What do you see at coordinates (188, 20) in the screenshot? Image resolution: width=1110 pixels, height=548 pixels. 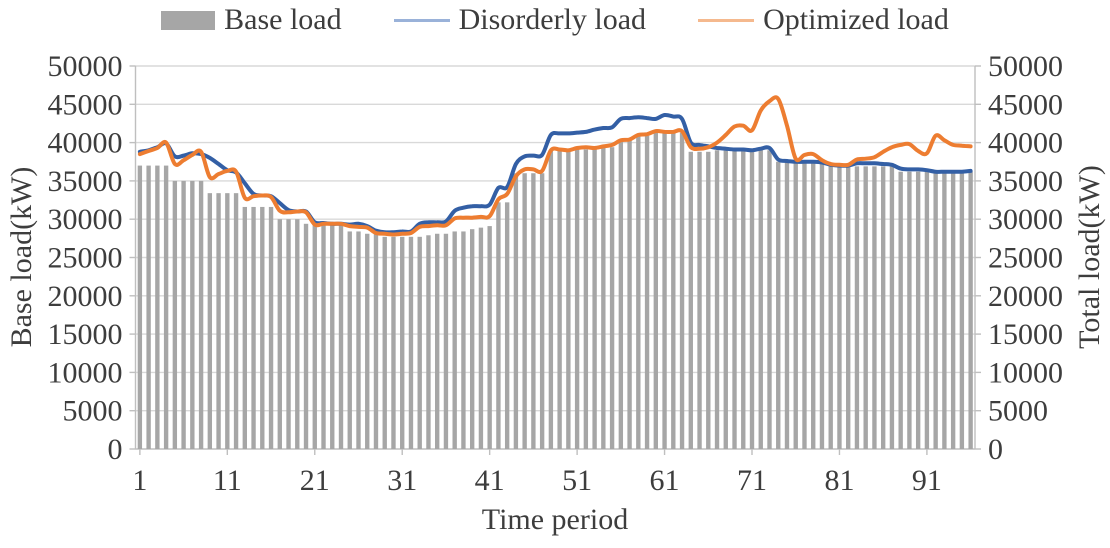 I see `base-load-swatch-icon` at bounding box center [188, 20].